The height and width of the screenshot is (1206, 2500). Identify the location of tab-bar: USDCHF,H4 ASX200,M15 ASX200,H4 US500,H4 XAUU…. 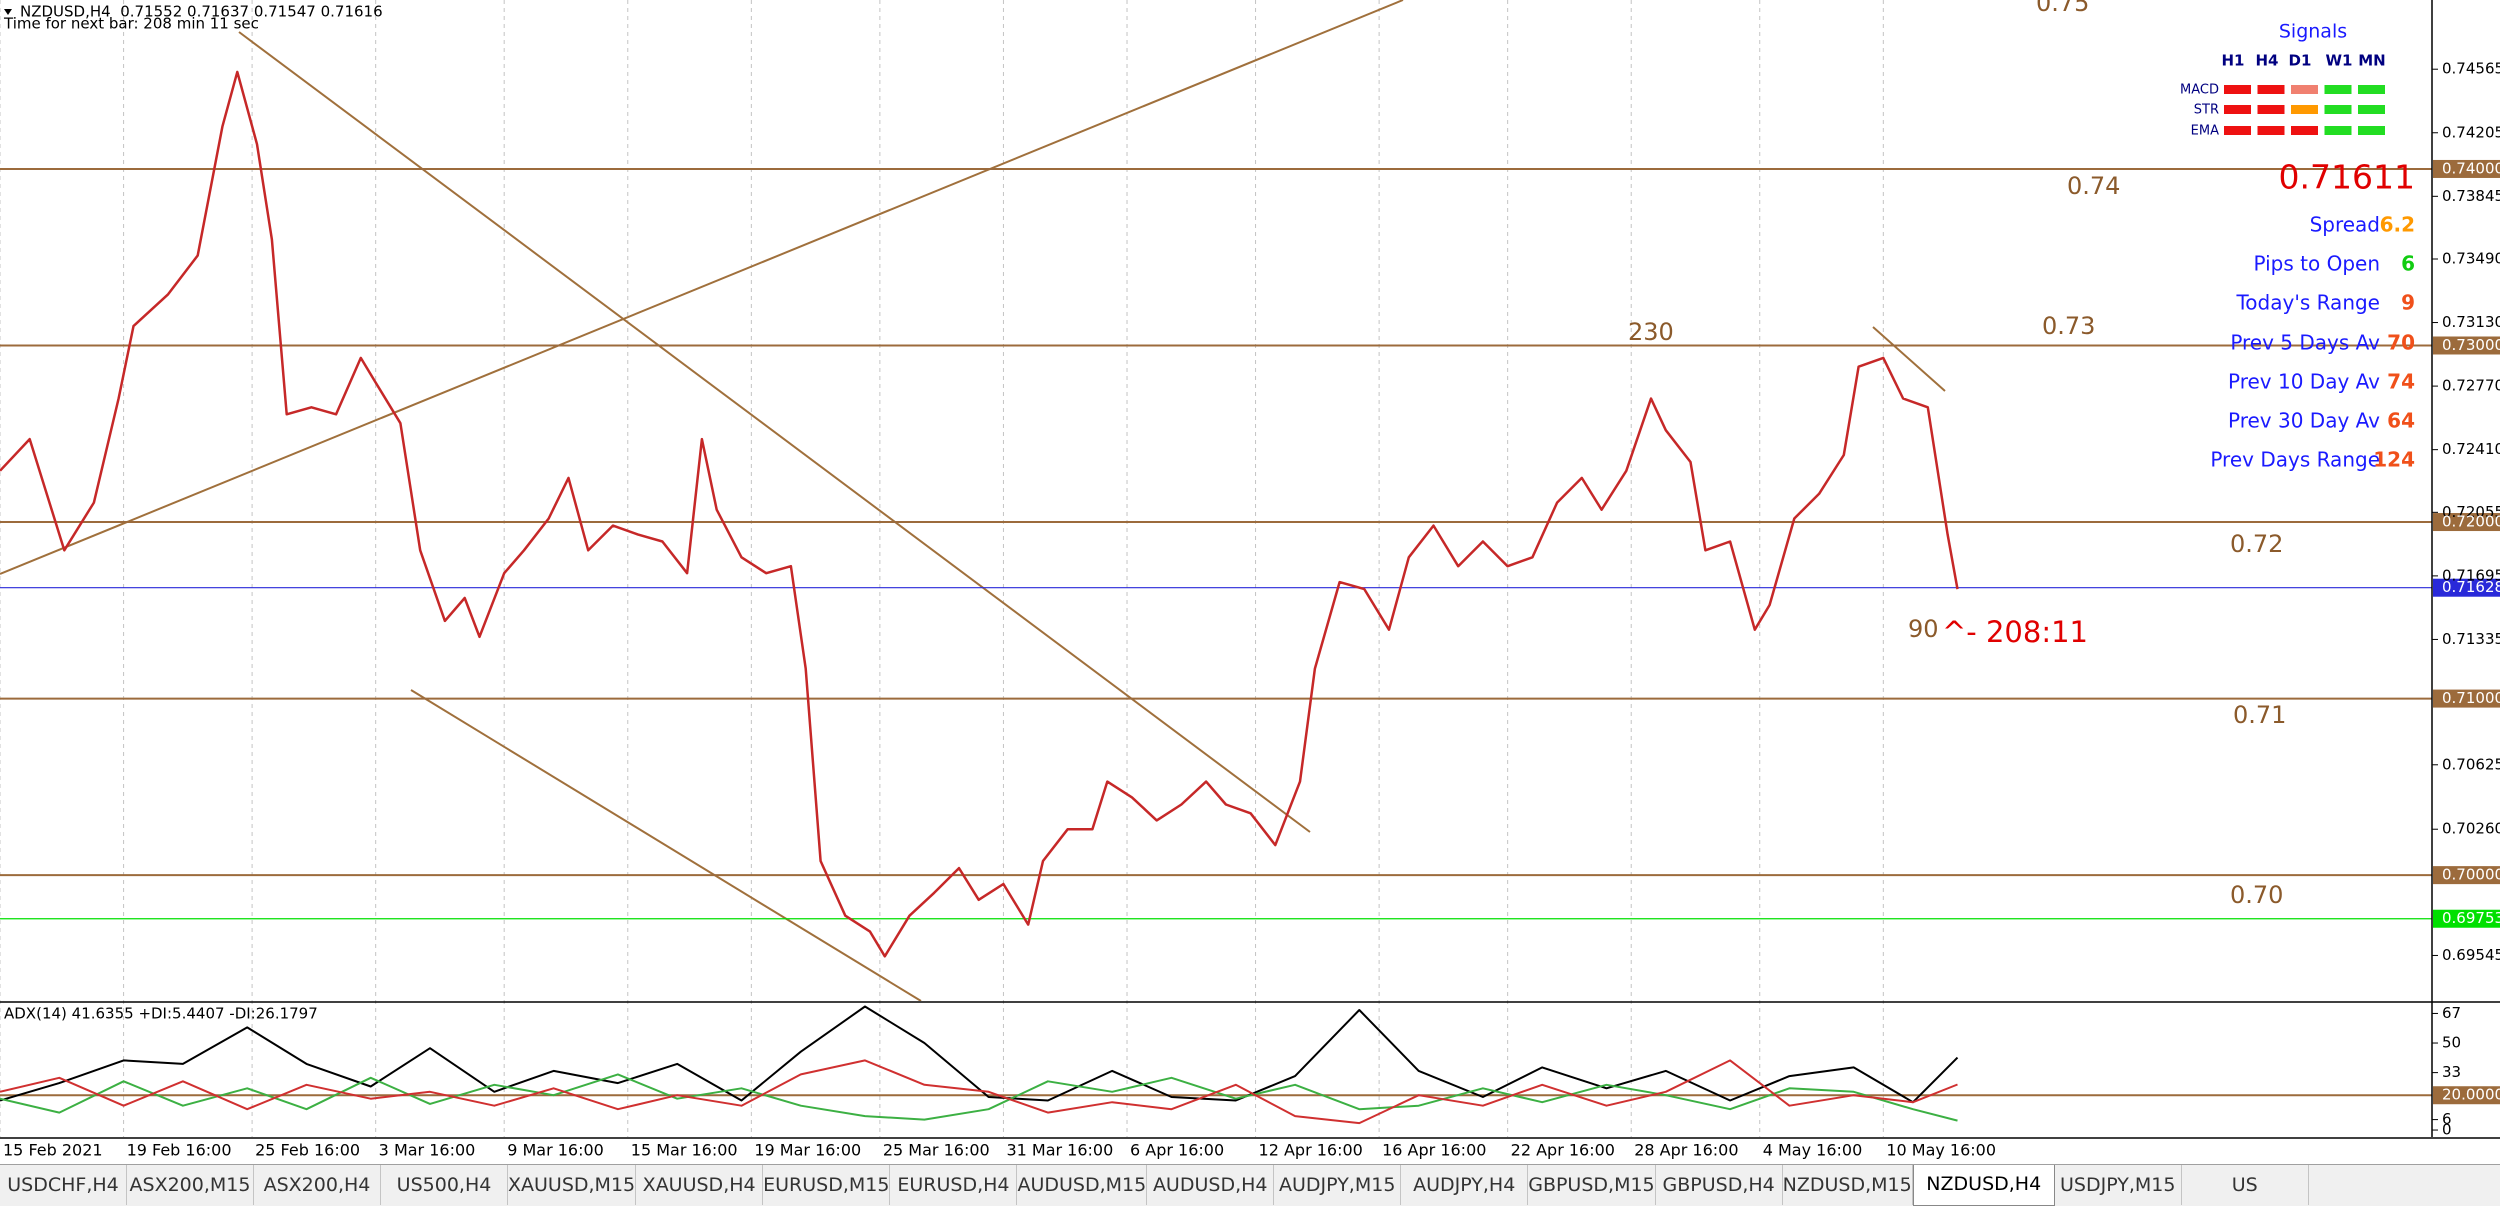
(1250, 1185).